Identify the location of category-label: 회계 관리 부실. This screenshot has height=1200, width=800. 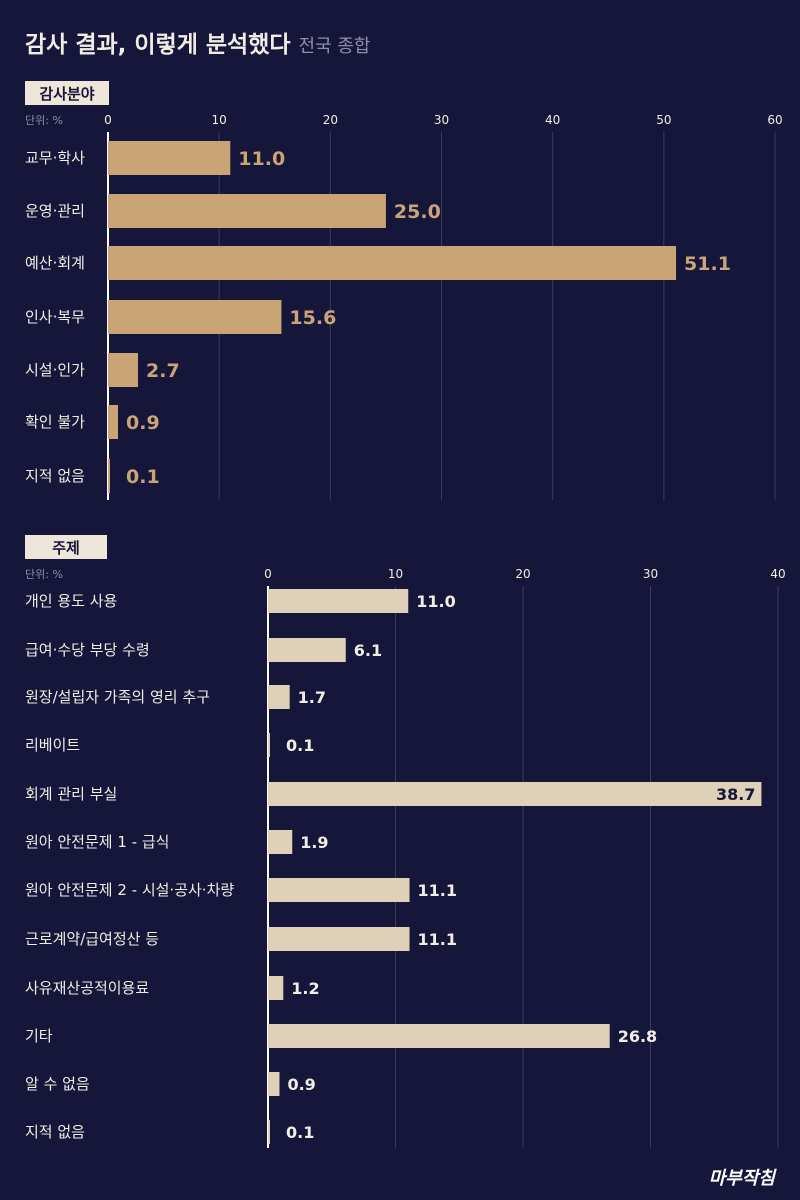
(71, 794).